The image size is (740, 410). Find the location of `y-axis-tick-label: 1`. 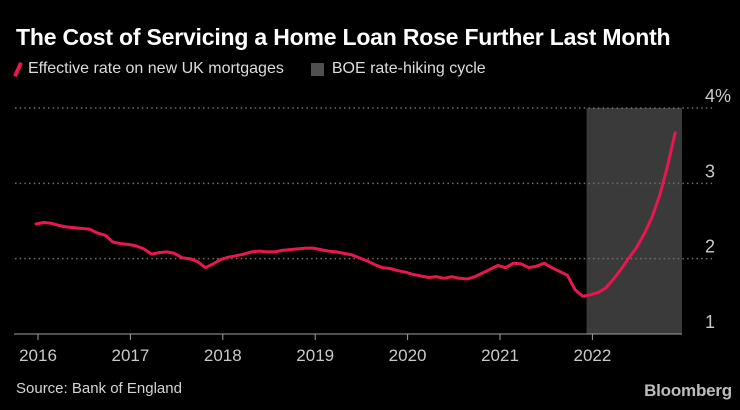

y-axis-tick-label: 1 is located at coordinates (710, 322).